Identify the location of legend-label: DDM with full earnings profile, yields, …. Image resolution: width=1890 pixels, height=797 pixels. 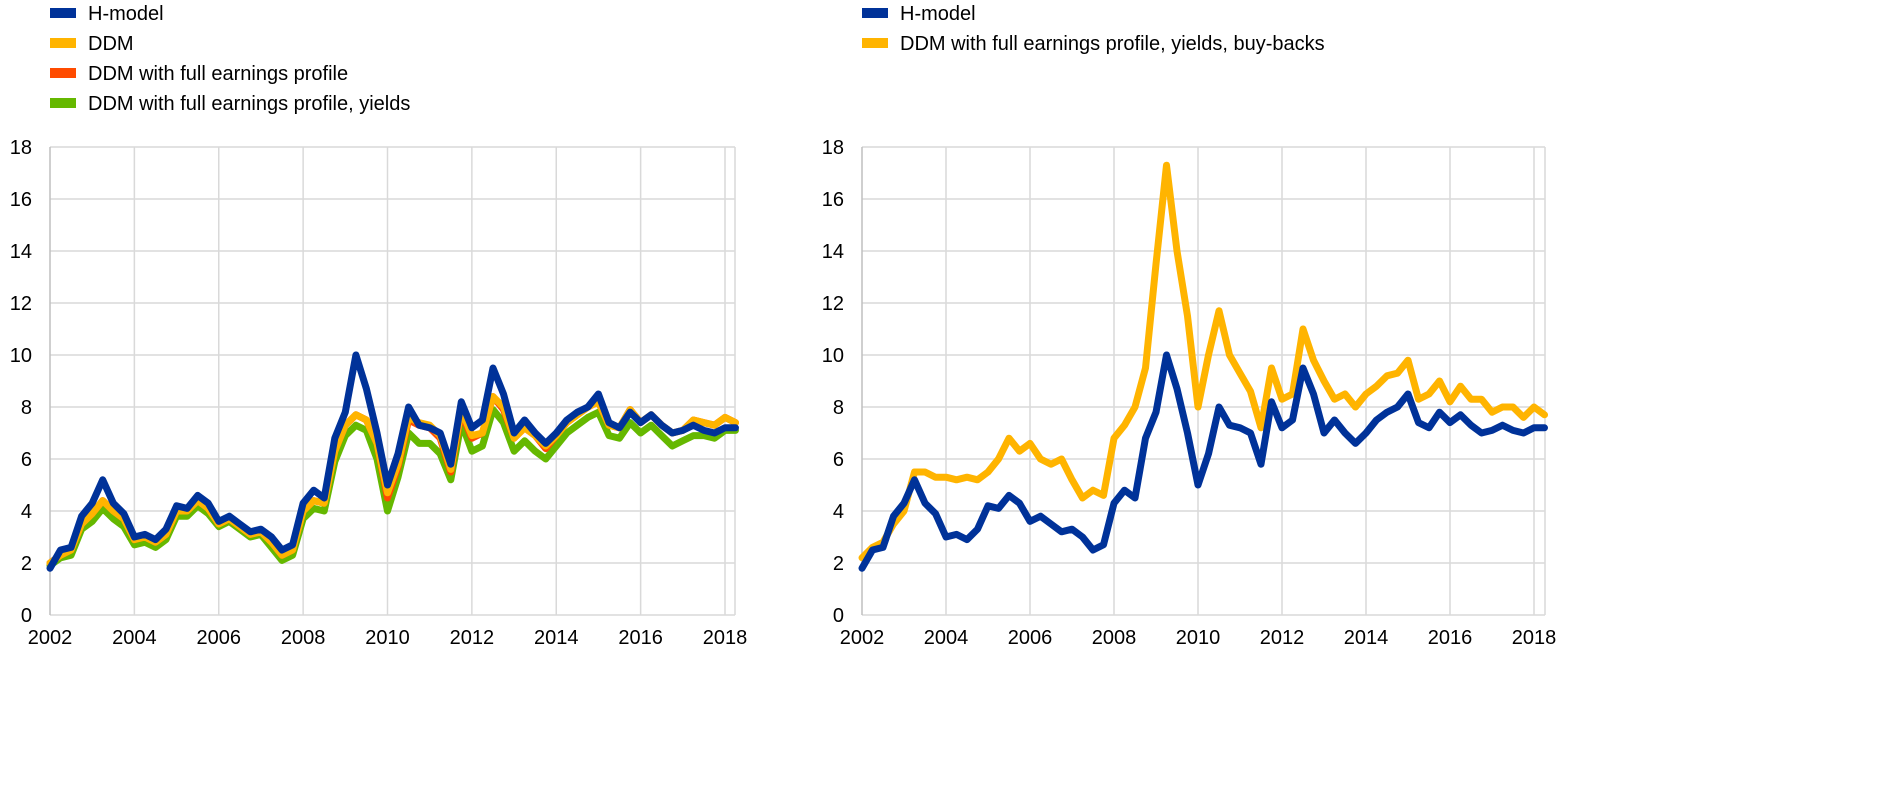
(1112, 44).